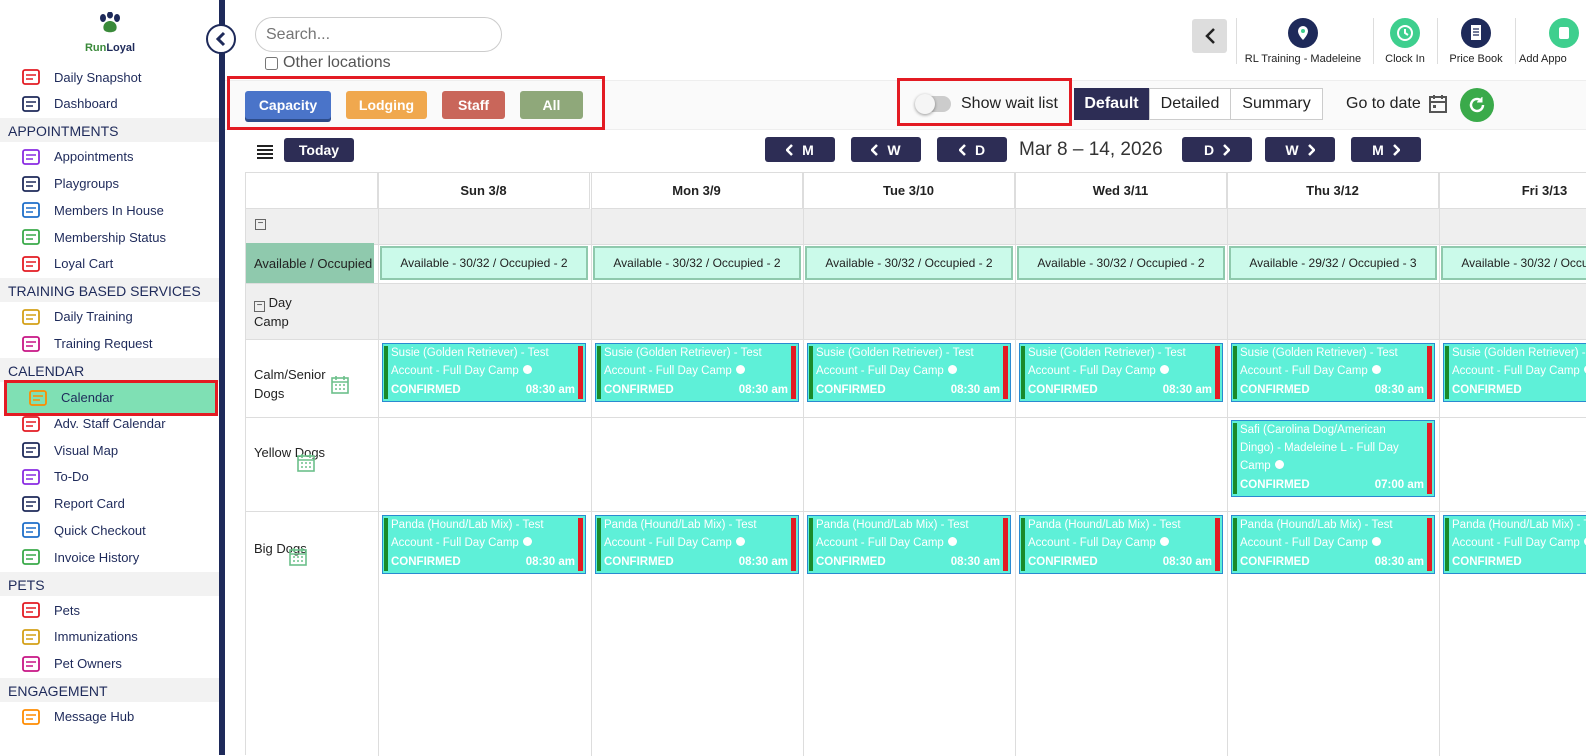  What do you see at coordinates (109, 264) in the screenshot?
I see `sidebar-item-loyal-cart: Loyal Cart` at bounding box center [109, 264].